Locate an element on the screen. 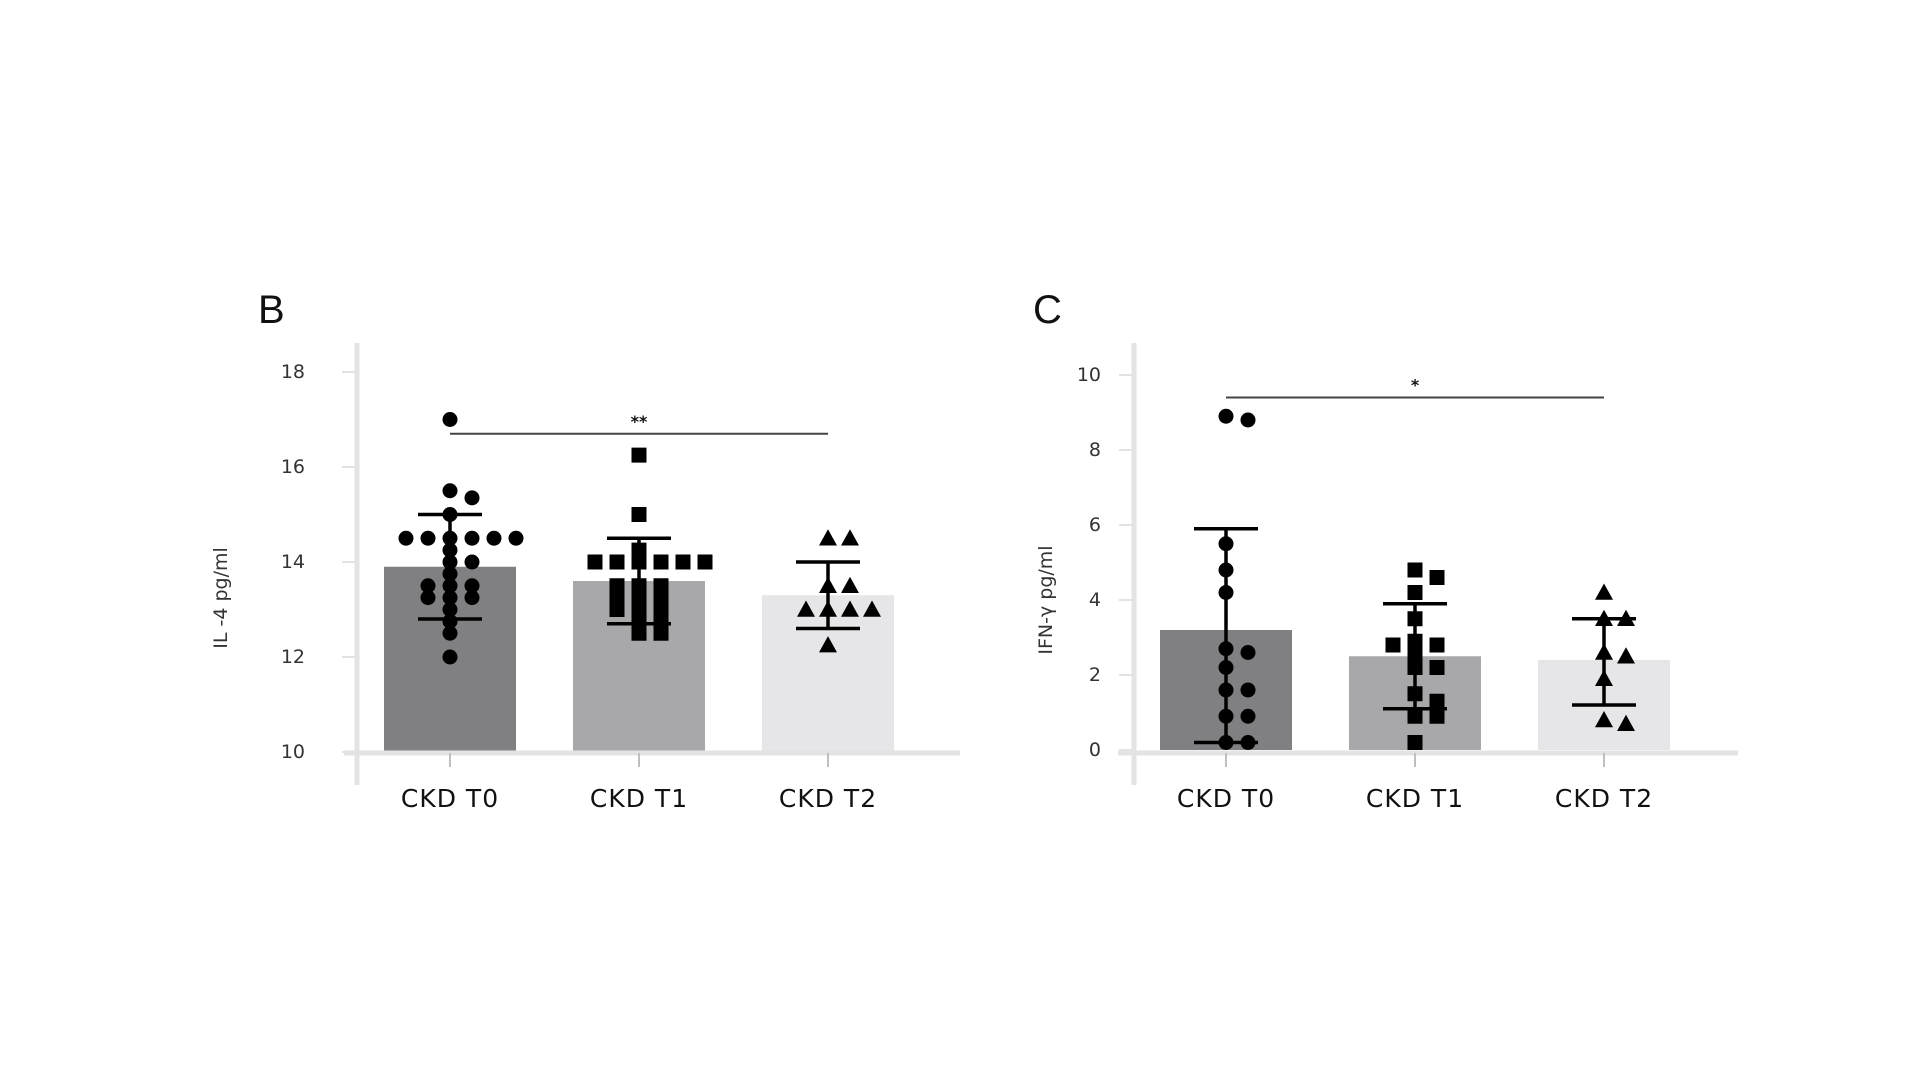  x-tick-label: CKD T2 is located at coordinates (1604, 798).